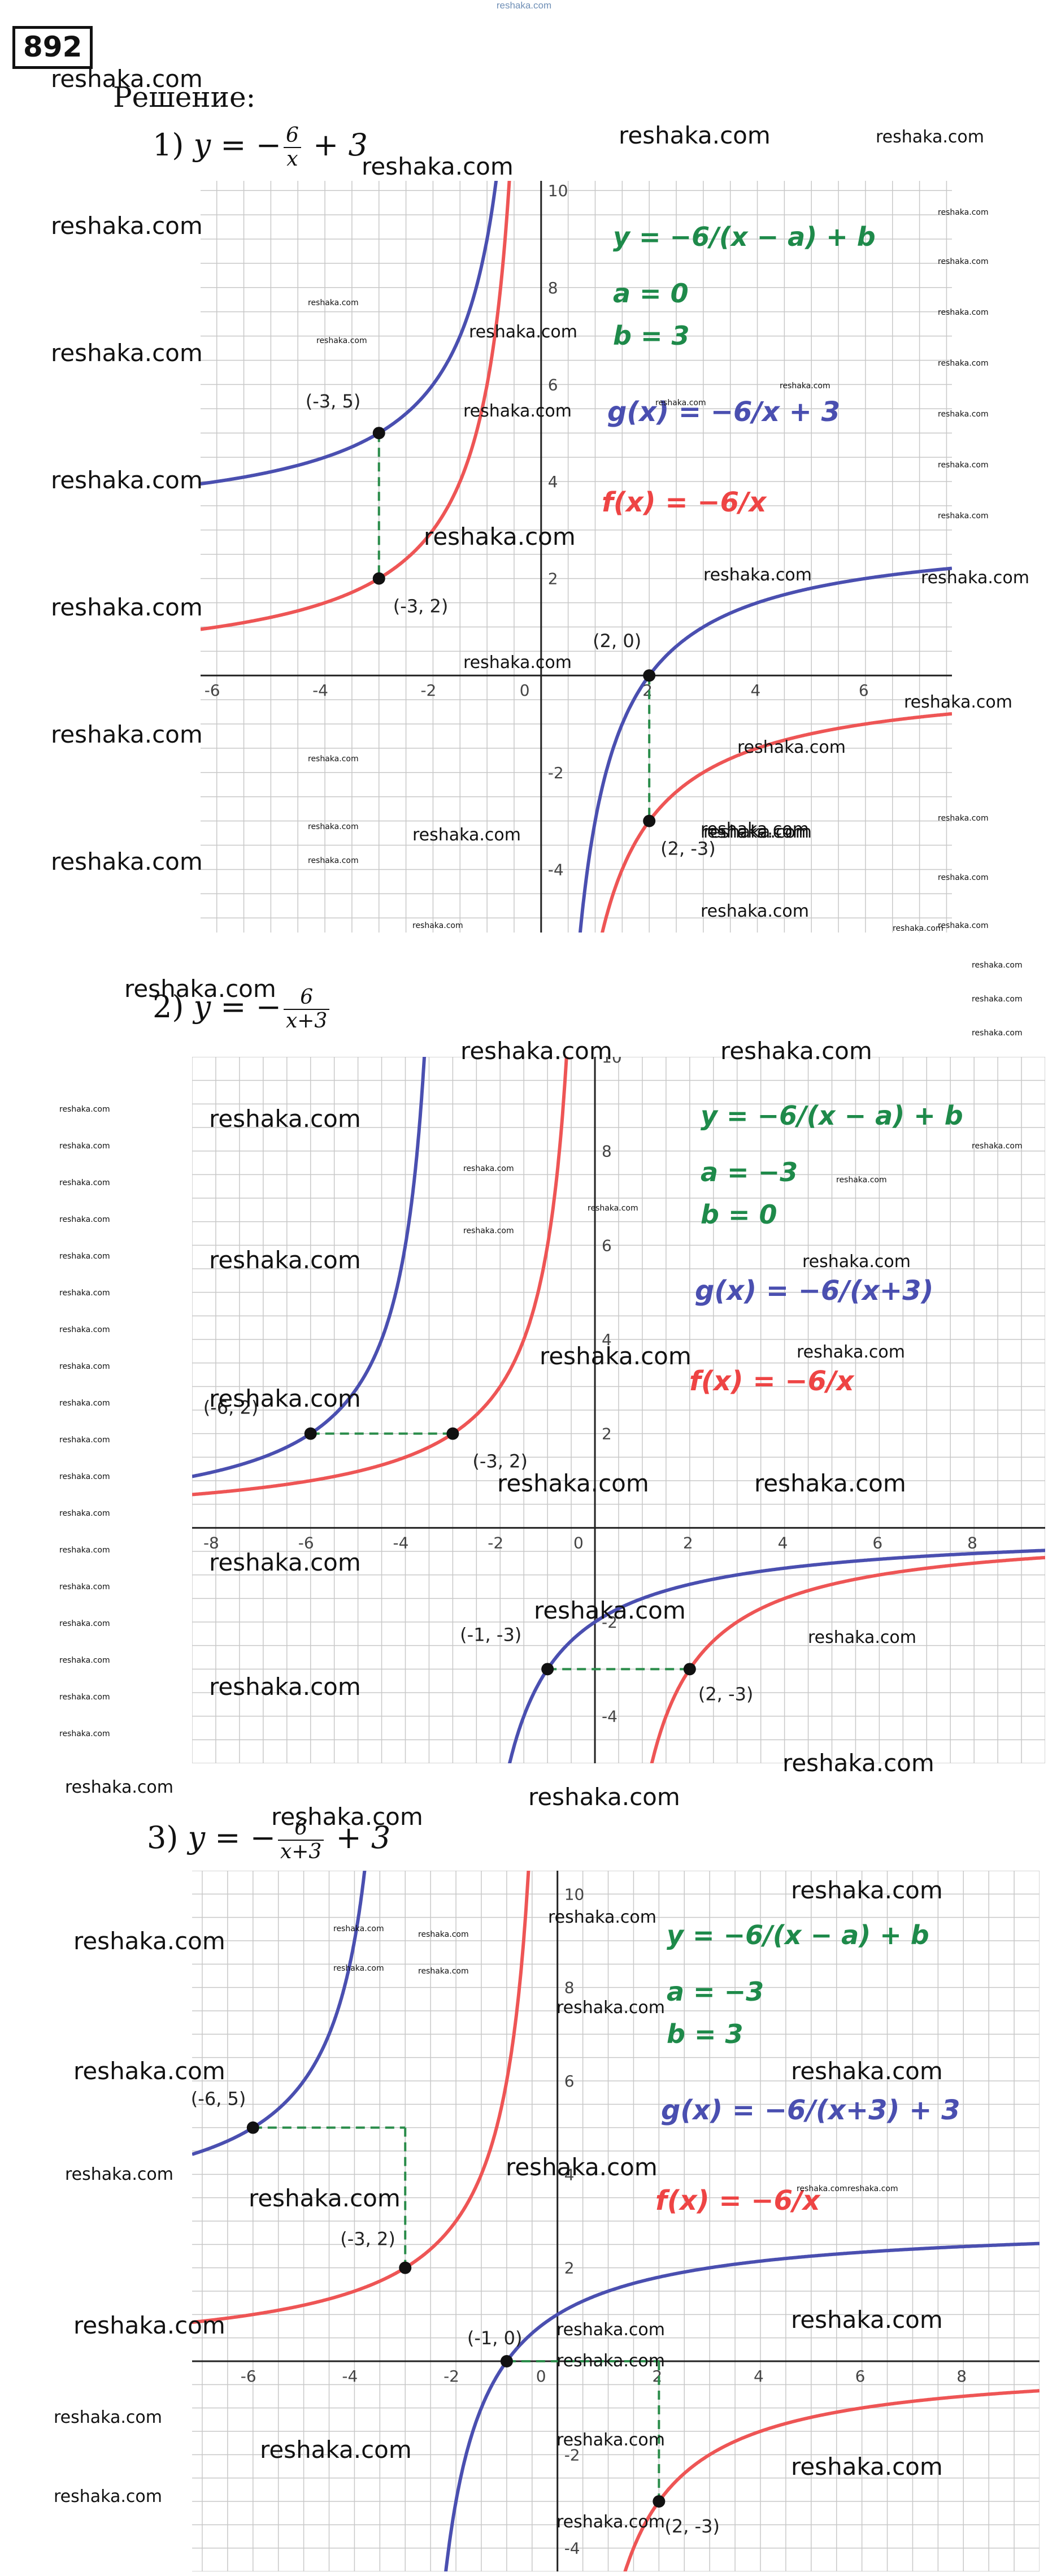  I want to click on y-tick-label: 8, so click(569, 1988).